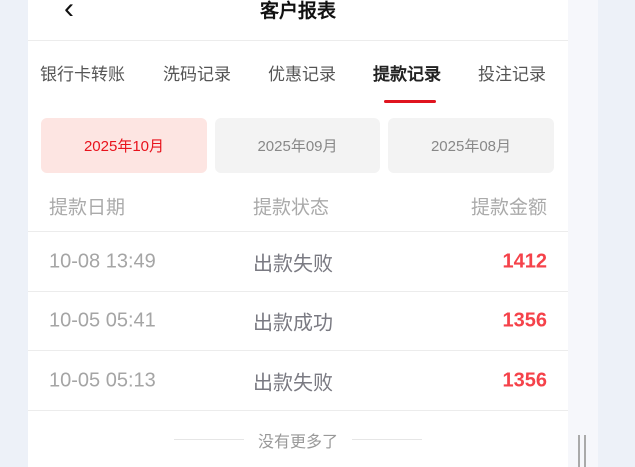 This screenshot has height=467, width=635. What do you see at coordinates (297, 145) in the screenshot?
I see `month-button: 2025年09月` at bounding box center [297, 145].